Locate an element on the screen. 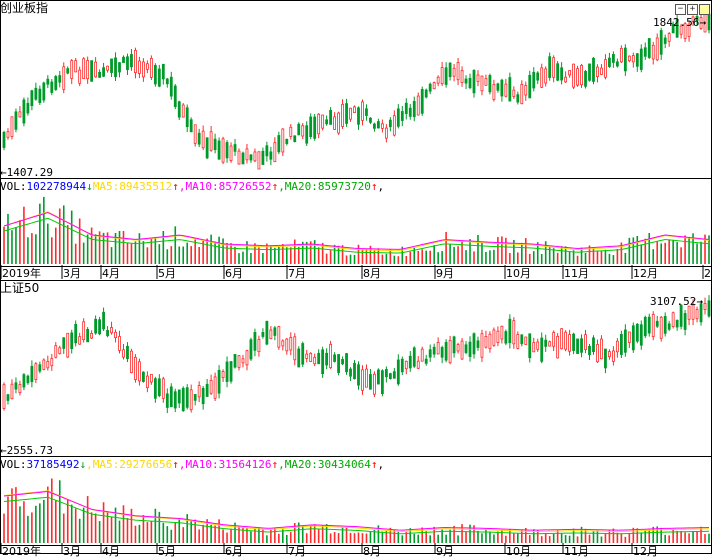 This screenshot has width=712, height=558. minimize-icon: − is located at coordinates (680, 9).